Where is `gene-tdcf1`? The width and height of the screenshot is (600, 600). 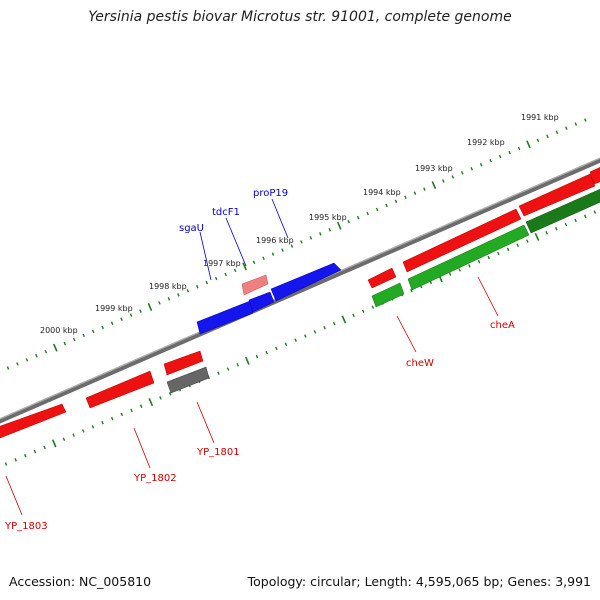
gene-tdcf1 is located at coordinates (255, 285).